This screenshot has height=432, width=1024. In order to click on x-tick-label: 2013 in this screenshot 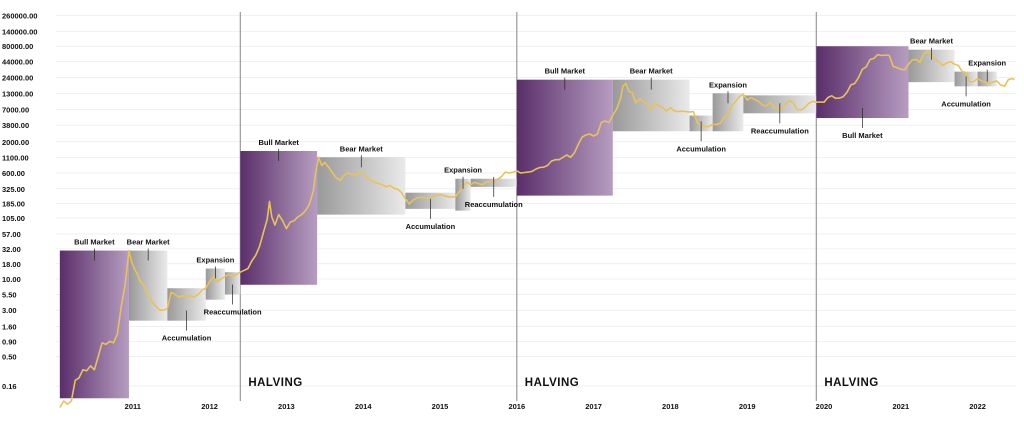, I will do `click(286, 406)`.